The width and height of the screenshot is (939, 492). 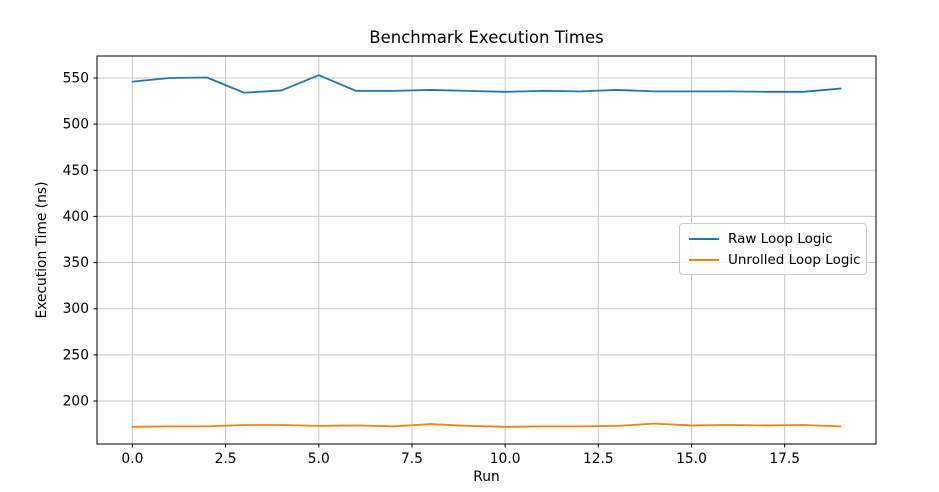 I want to click on legend-item-unrolled-loop: Unrolled Loop Logic, so click(x=775, y=259).